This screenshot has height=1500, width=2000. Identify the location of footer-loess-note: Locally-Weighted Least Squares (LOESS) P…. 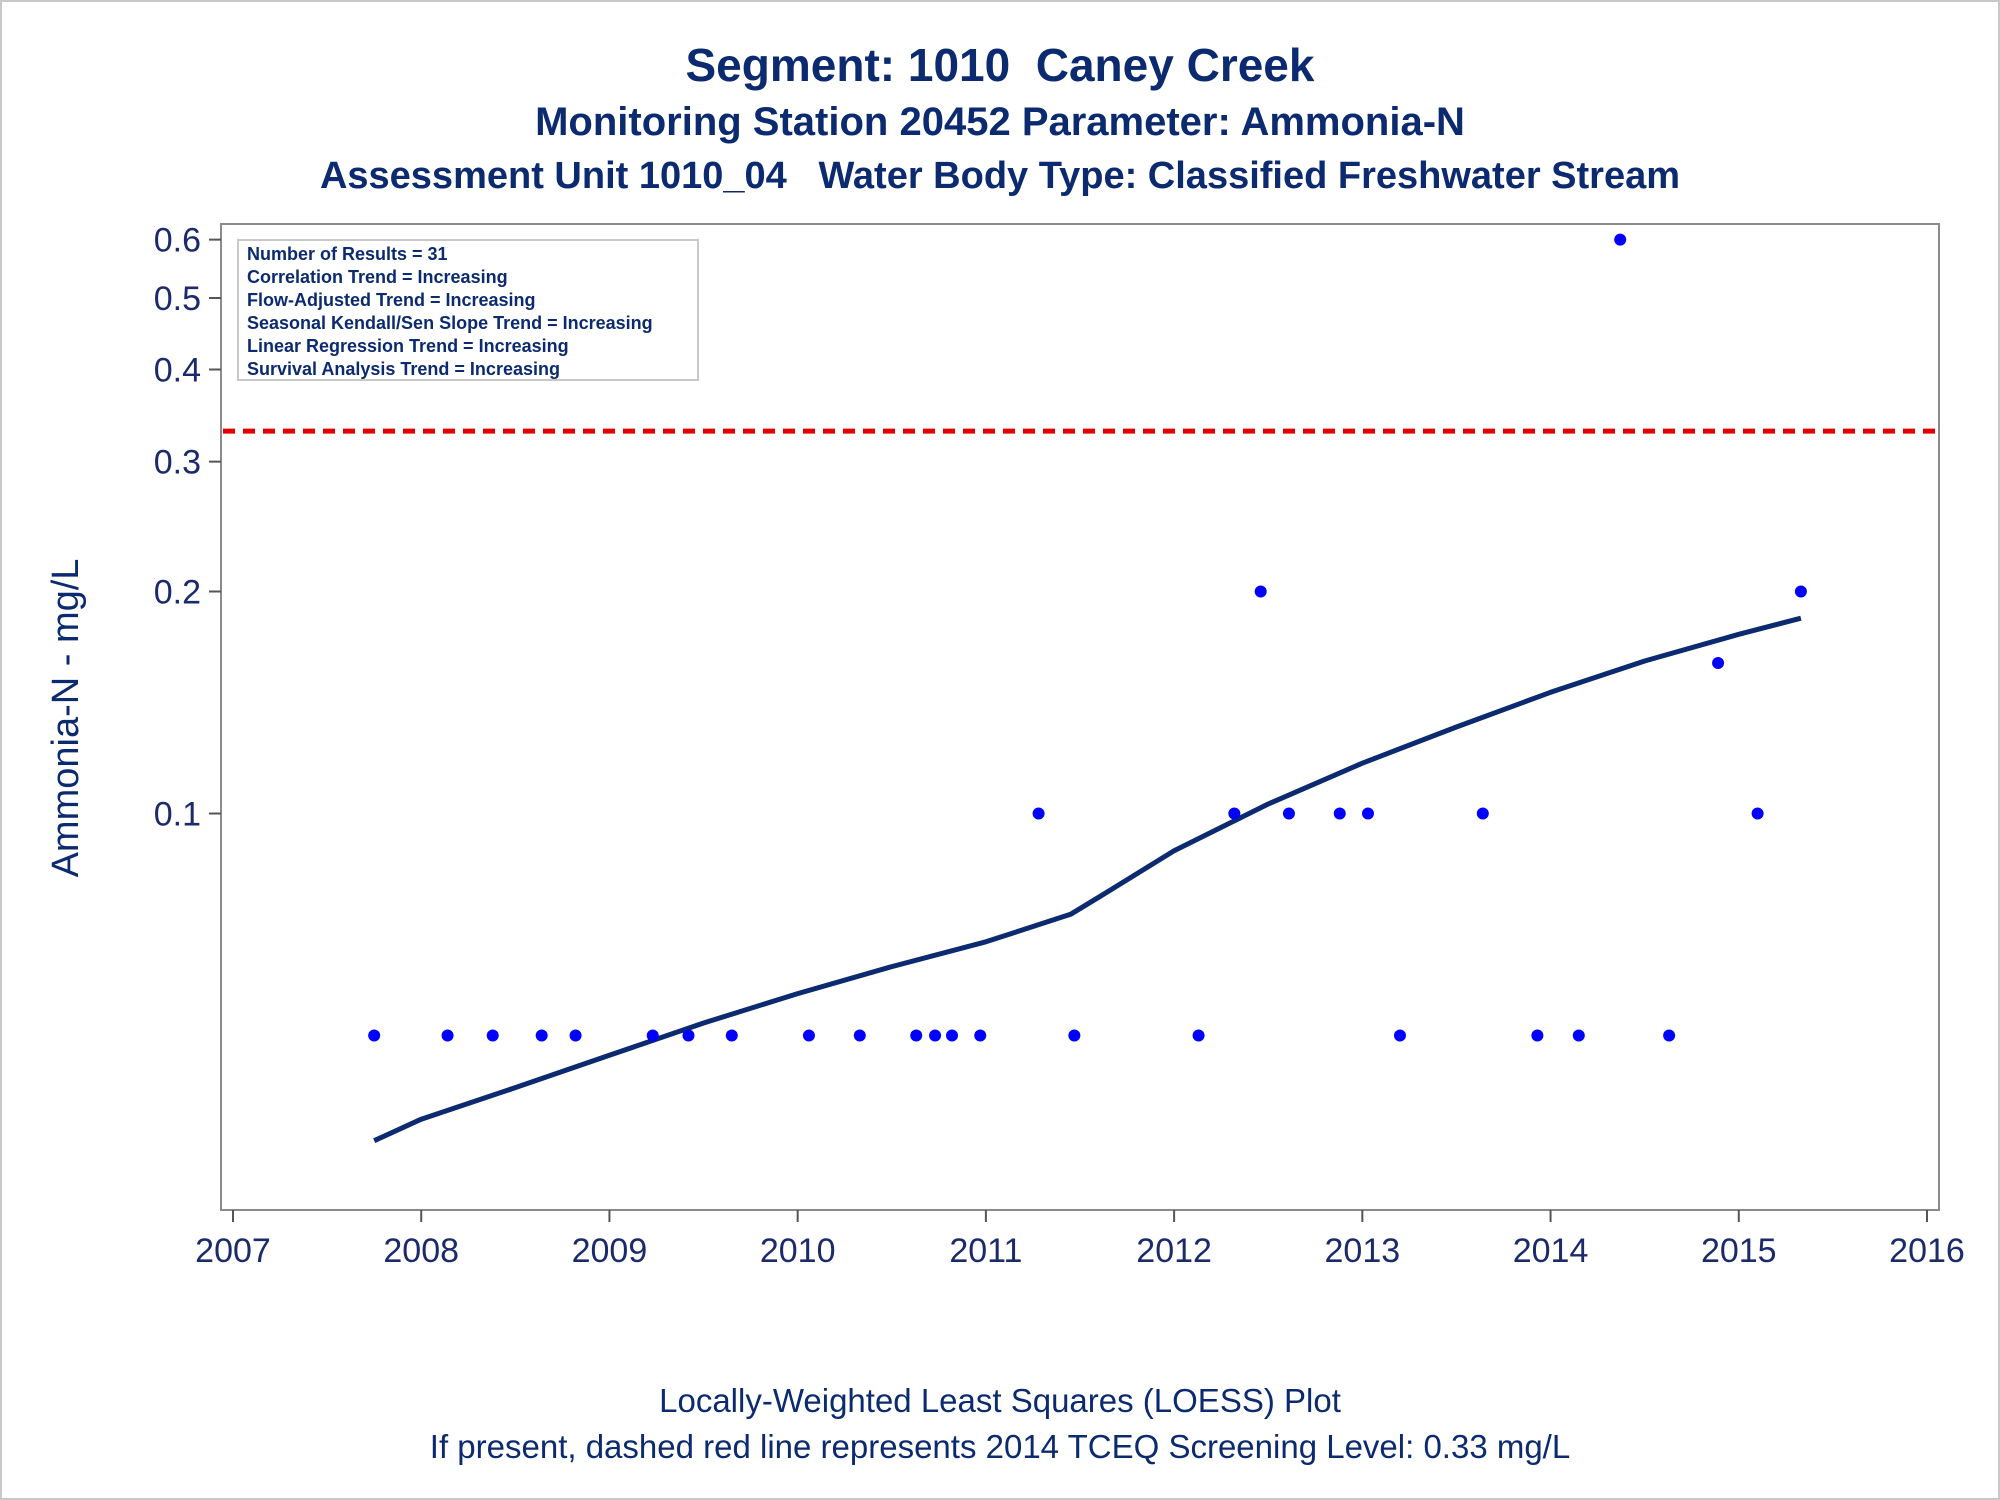
(1000, 1400).